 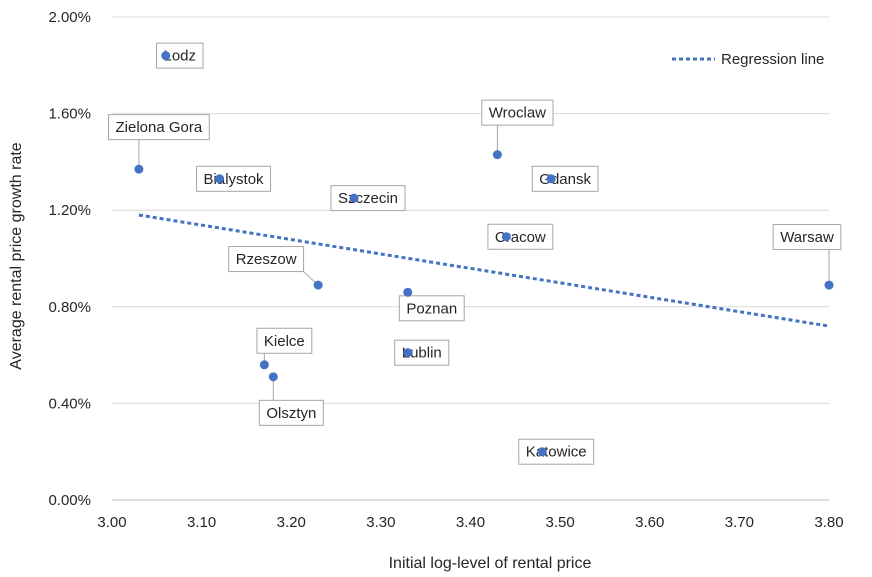 What do you see at coordinates (772, 59) in the screenshot?
I see `legend-regression-label: Regression line` at bounding box center [772, 59].